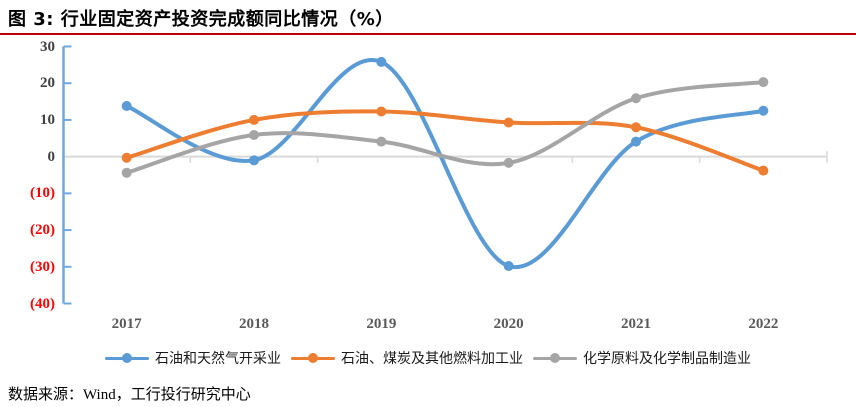  I want to click on y-tick-label: (40), so click(42, 303).